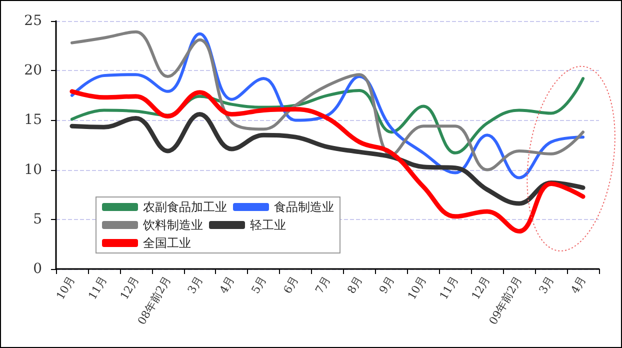 This screenshot has width=622, height=348. Describe the element at coordinates (304, 207) in the screenshot. I see `legend-label: 食品制造业` at that location.